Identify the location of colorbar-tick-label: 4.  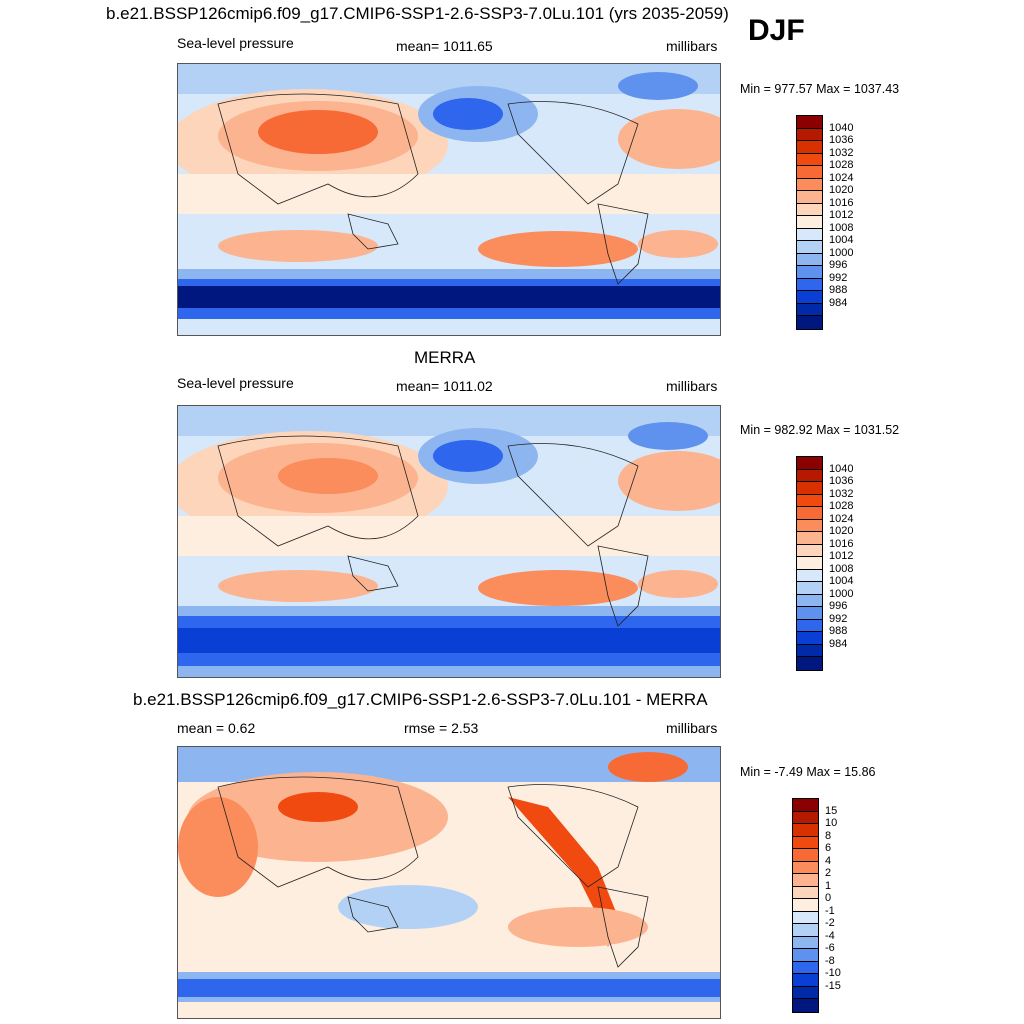
(828, 860).